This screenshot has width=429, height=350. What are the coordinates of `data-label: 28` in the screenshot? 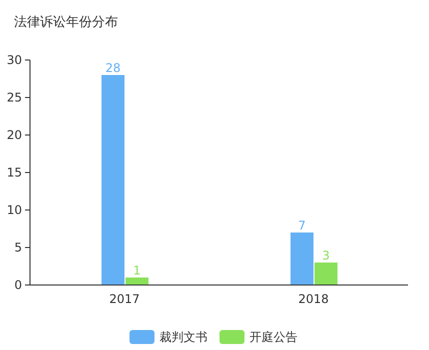 It's located at (113, 68).